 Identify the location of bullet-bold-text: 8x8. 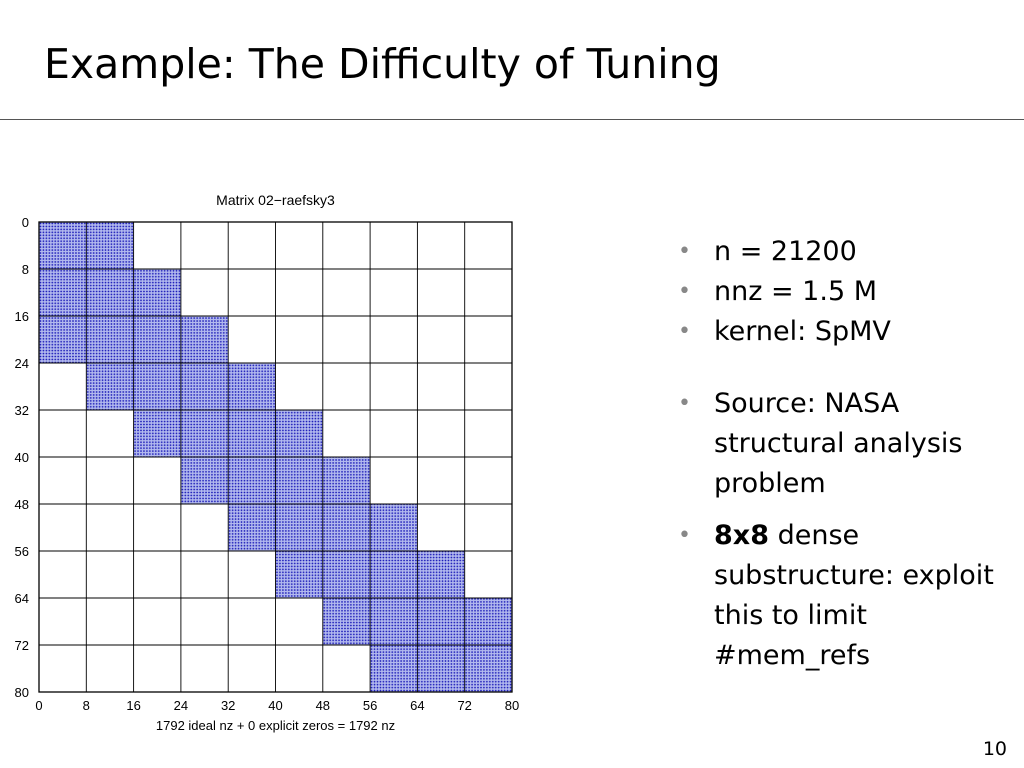
(741, 535).